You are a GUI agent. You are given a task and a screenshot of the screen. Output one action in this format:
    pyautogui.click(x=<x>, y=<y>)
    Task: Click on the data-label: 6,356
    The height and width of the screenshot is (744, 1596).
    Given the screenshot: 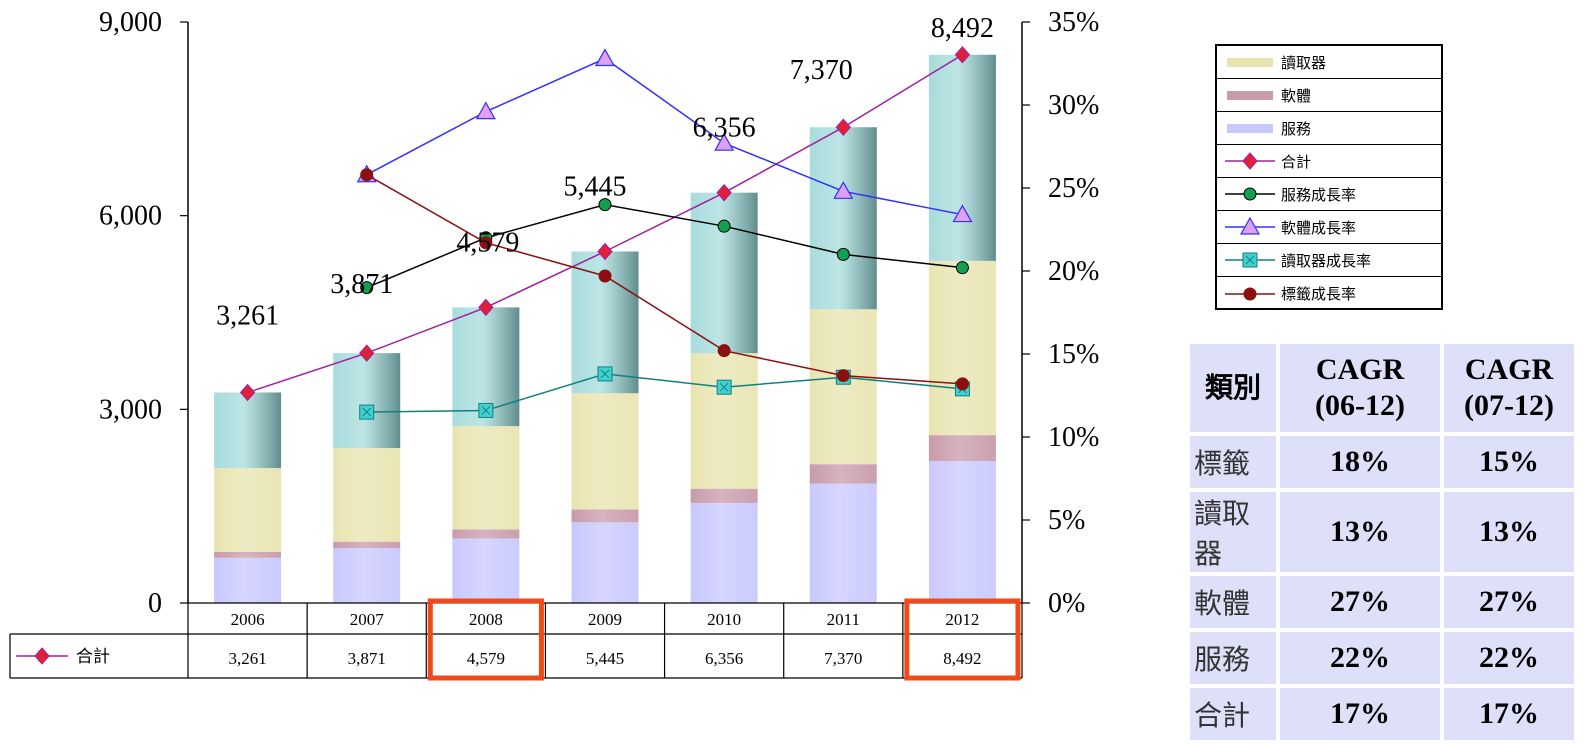 What is the action you would take?
    pyautogui.click(x=724, y=128)
    